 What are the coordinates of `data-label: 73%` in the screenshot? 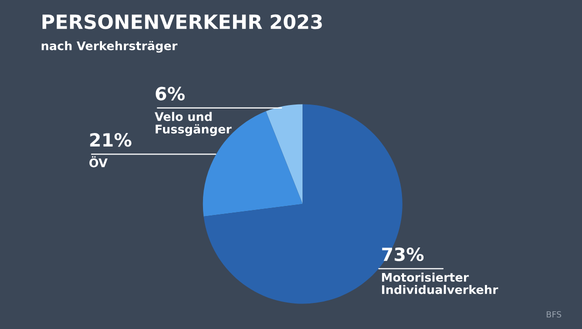 It's located at (403, 254).